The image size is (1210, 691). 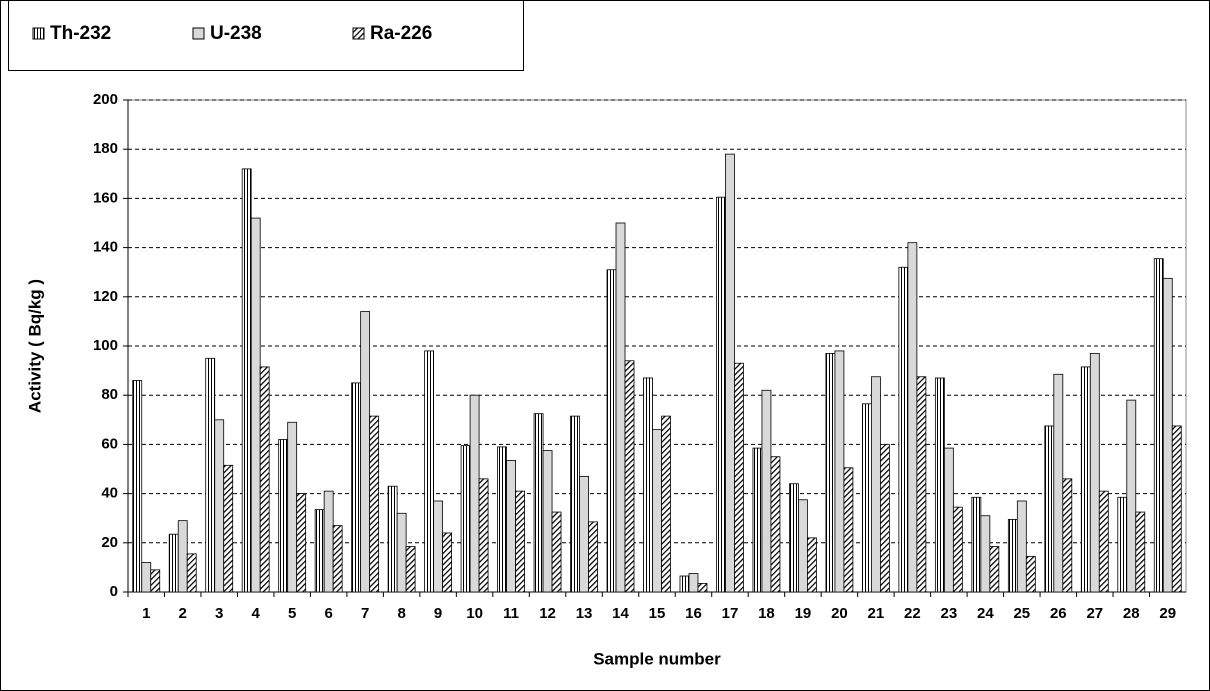 What do you see at coordinates (839, 613) in the screenshot?
I see `x-tick-label: 20` at bounding box center [839, 613].